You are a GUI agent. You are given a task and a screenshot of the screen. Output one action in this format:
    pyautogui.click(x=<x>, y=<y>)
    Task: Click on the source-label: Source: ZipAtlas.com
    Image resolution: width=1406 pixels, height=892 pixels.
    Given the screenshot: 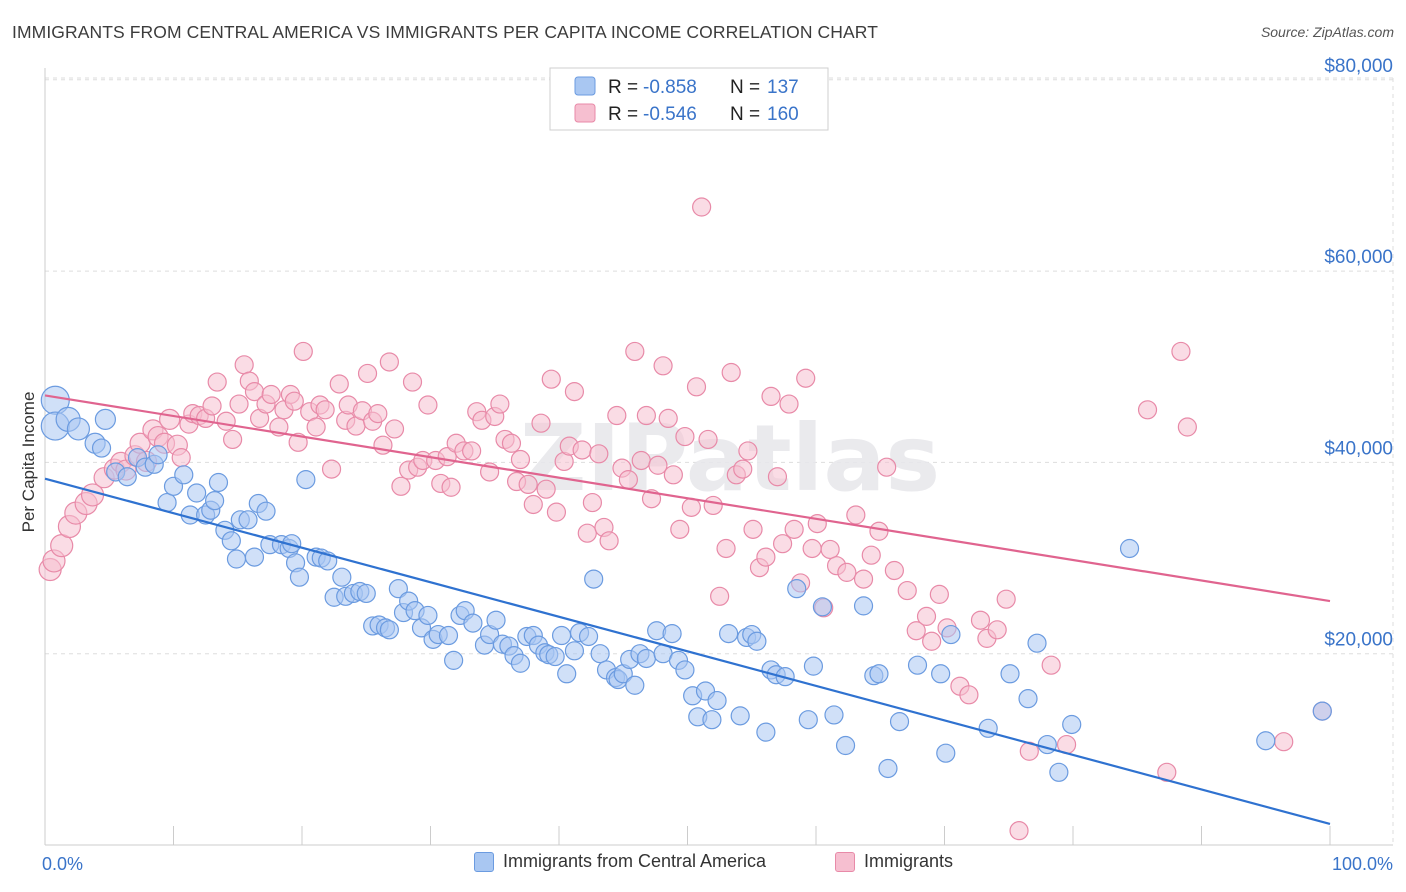 What is the action you would take?
    pyautogui.click(x=1327, y=32)
    